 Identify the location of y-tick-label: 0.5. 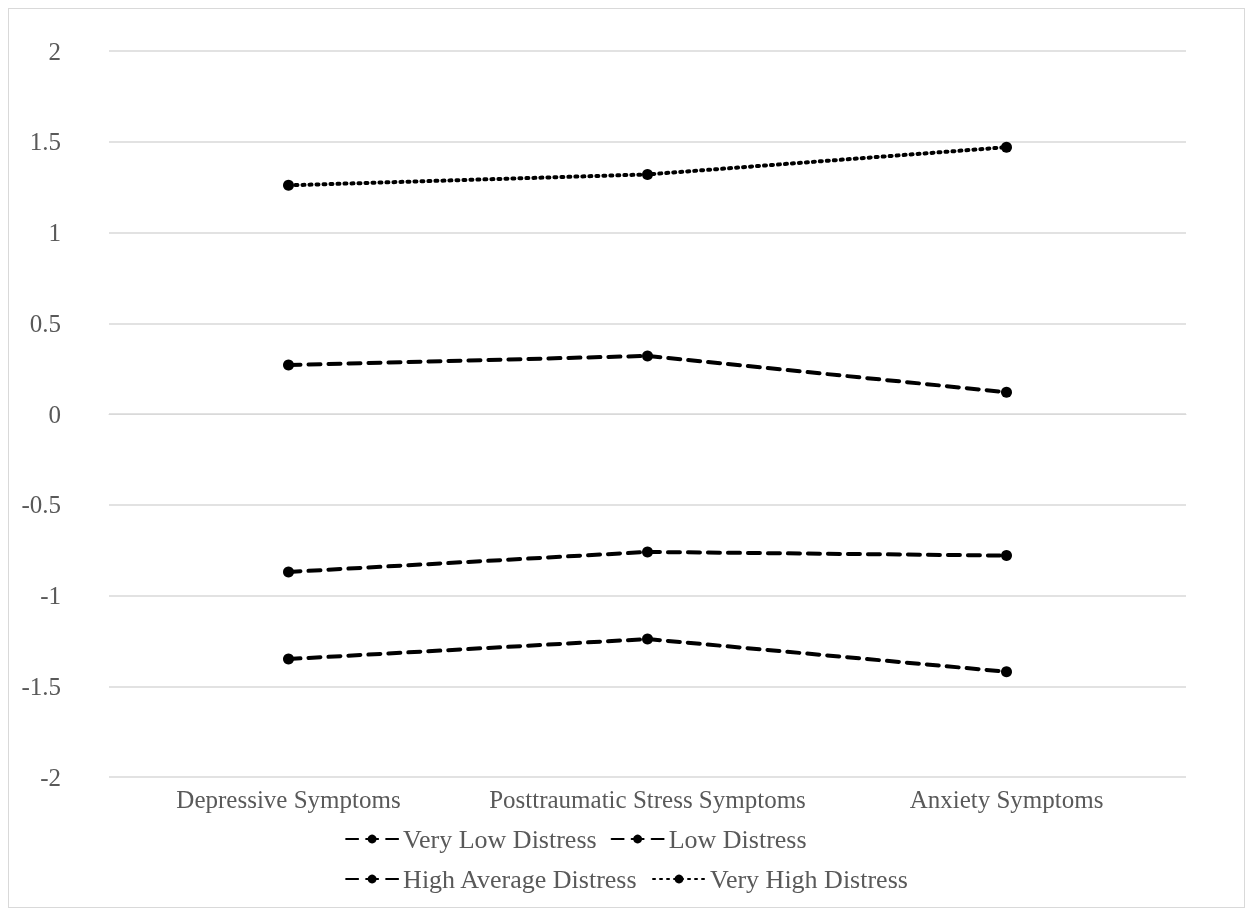
(45, 323).